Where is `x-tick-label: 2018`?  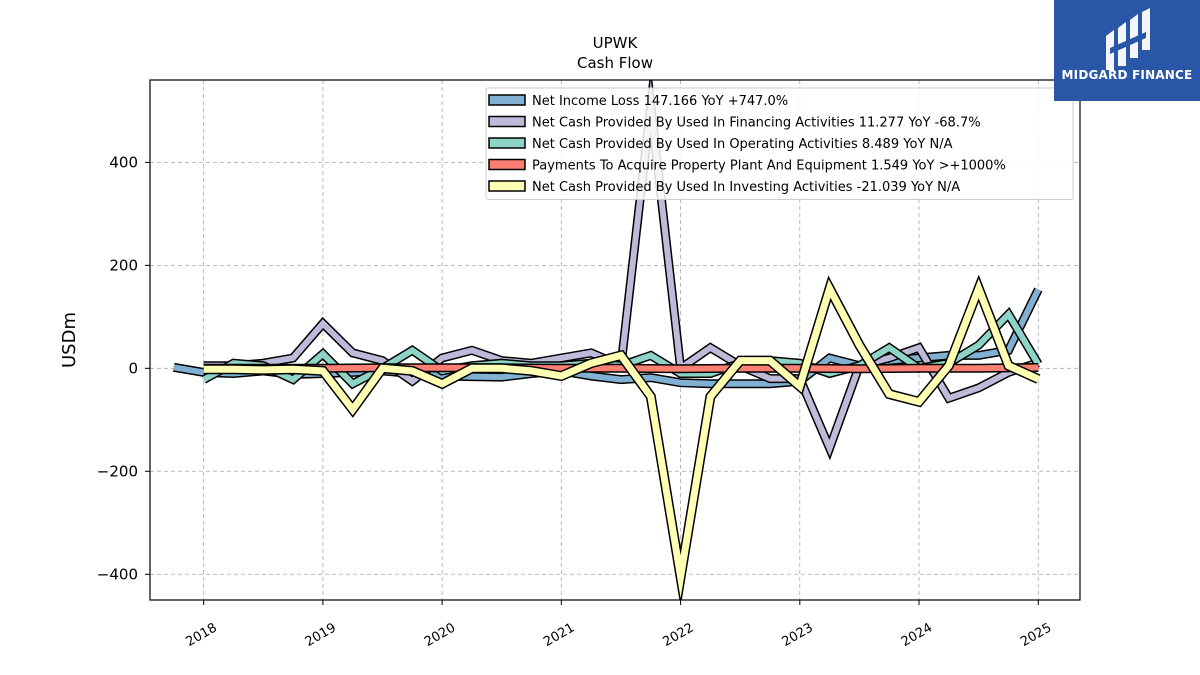 x-tick-label: 2018 is located at coordinates (201, 635).